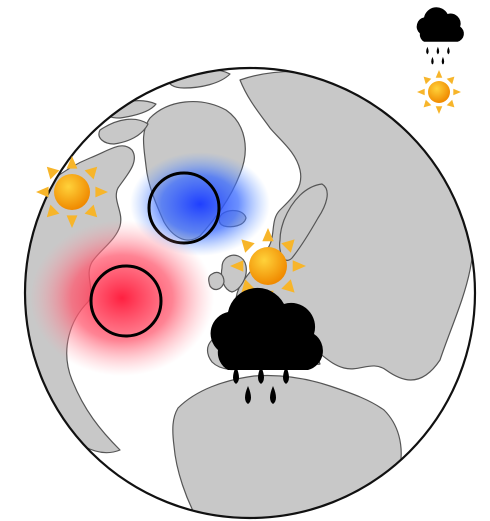 The height and width of the screenshot is (521, 490). What do you see at coordinates (266, 345) in the screenshot?
I see `rain-mediterranean-icon` at bounding box center [266, 345].